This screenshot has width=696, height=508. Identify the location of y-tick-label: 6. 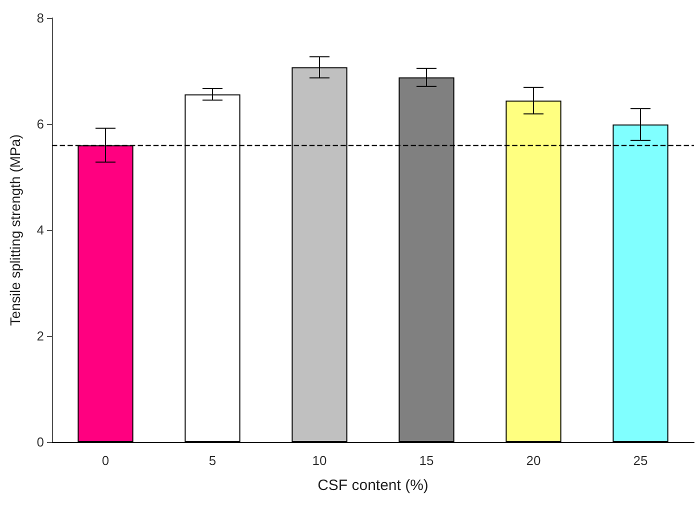
(40, 124).